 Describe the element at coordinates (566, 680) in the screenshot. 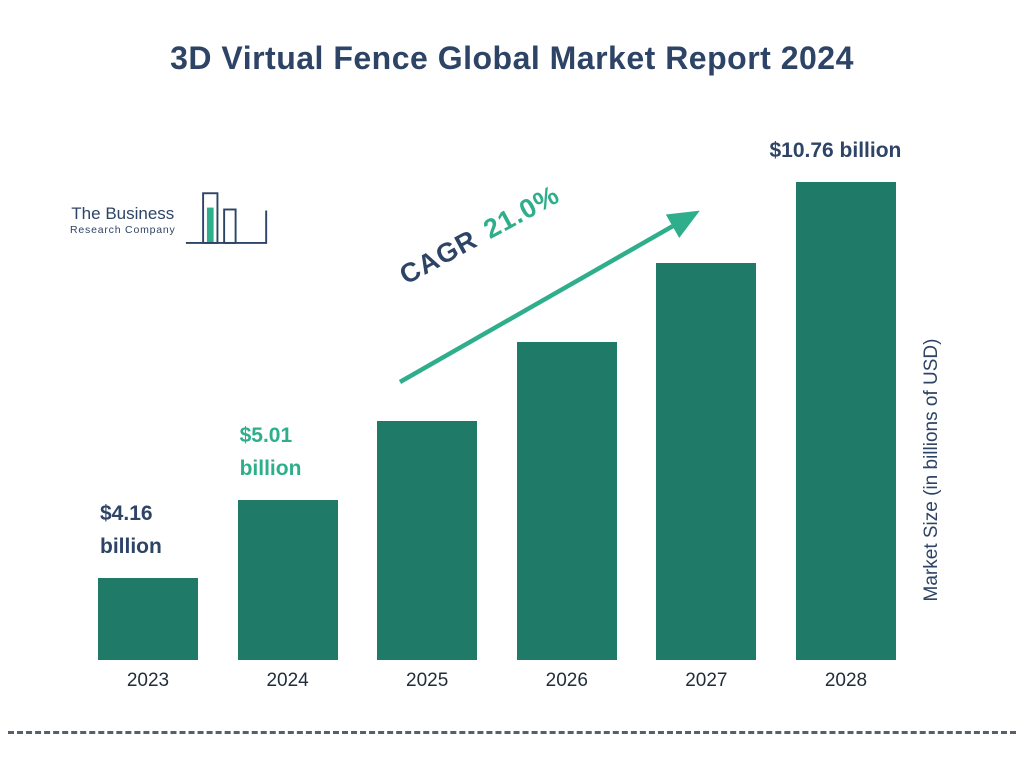

I see `x-tick-2026: 2026` at that location.